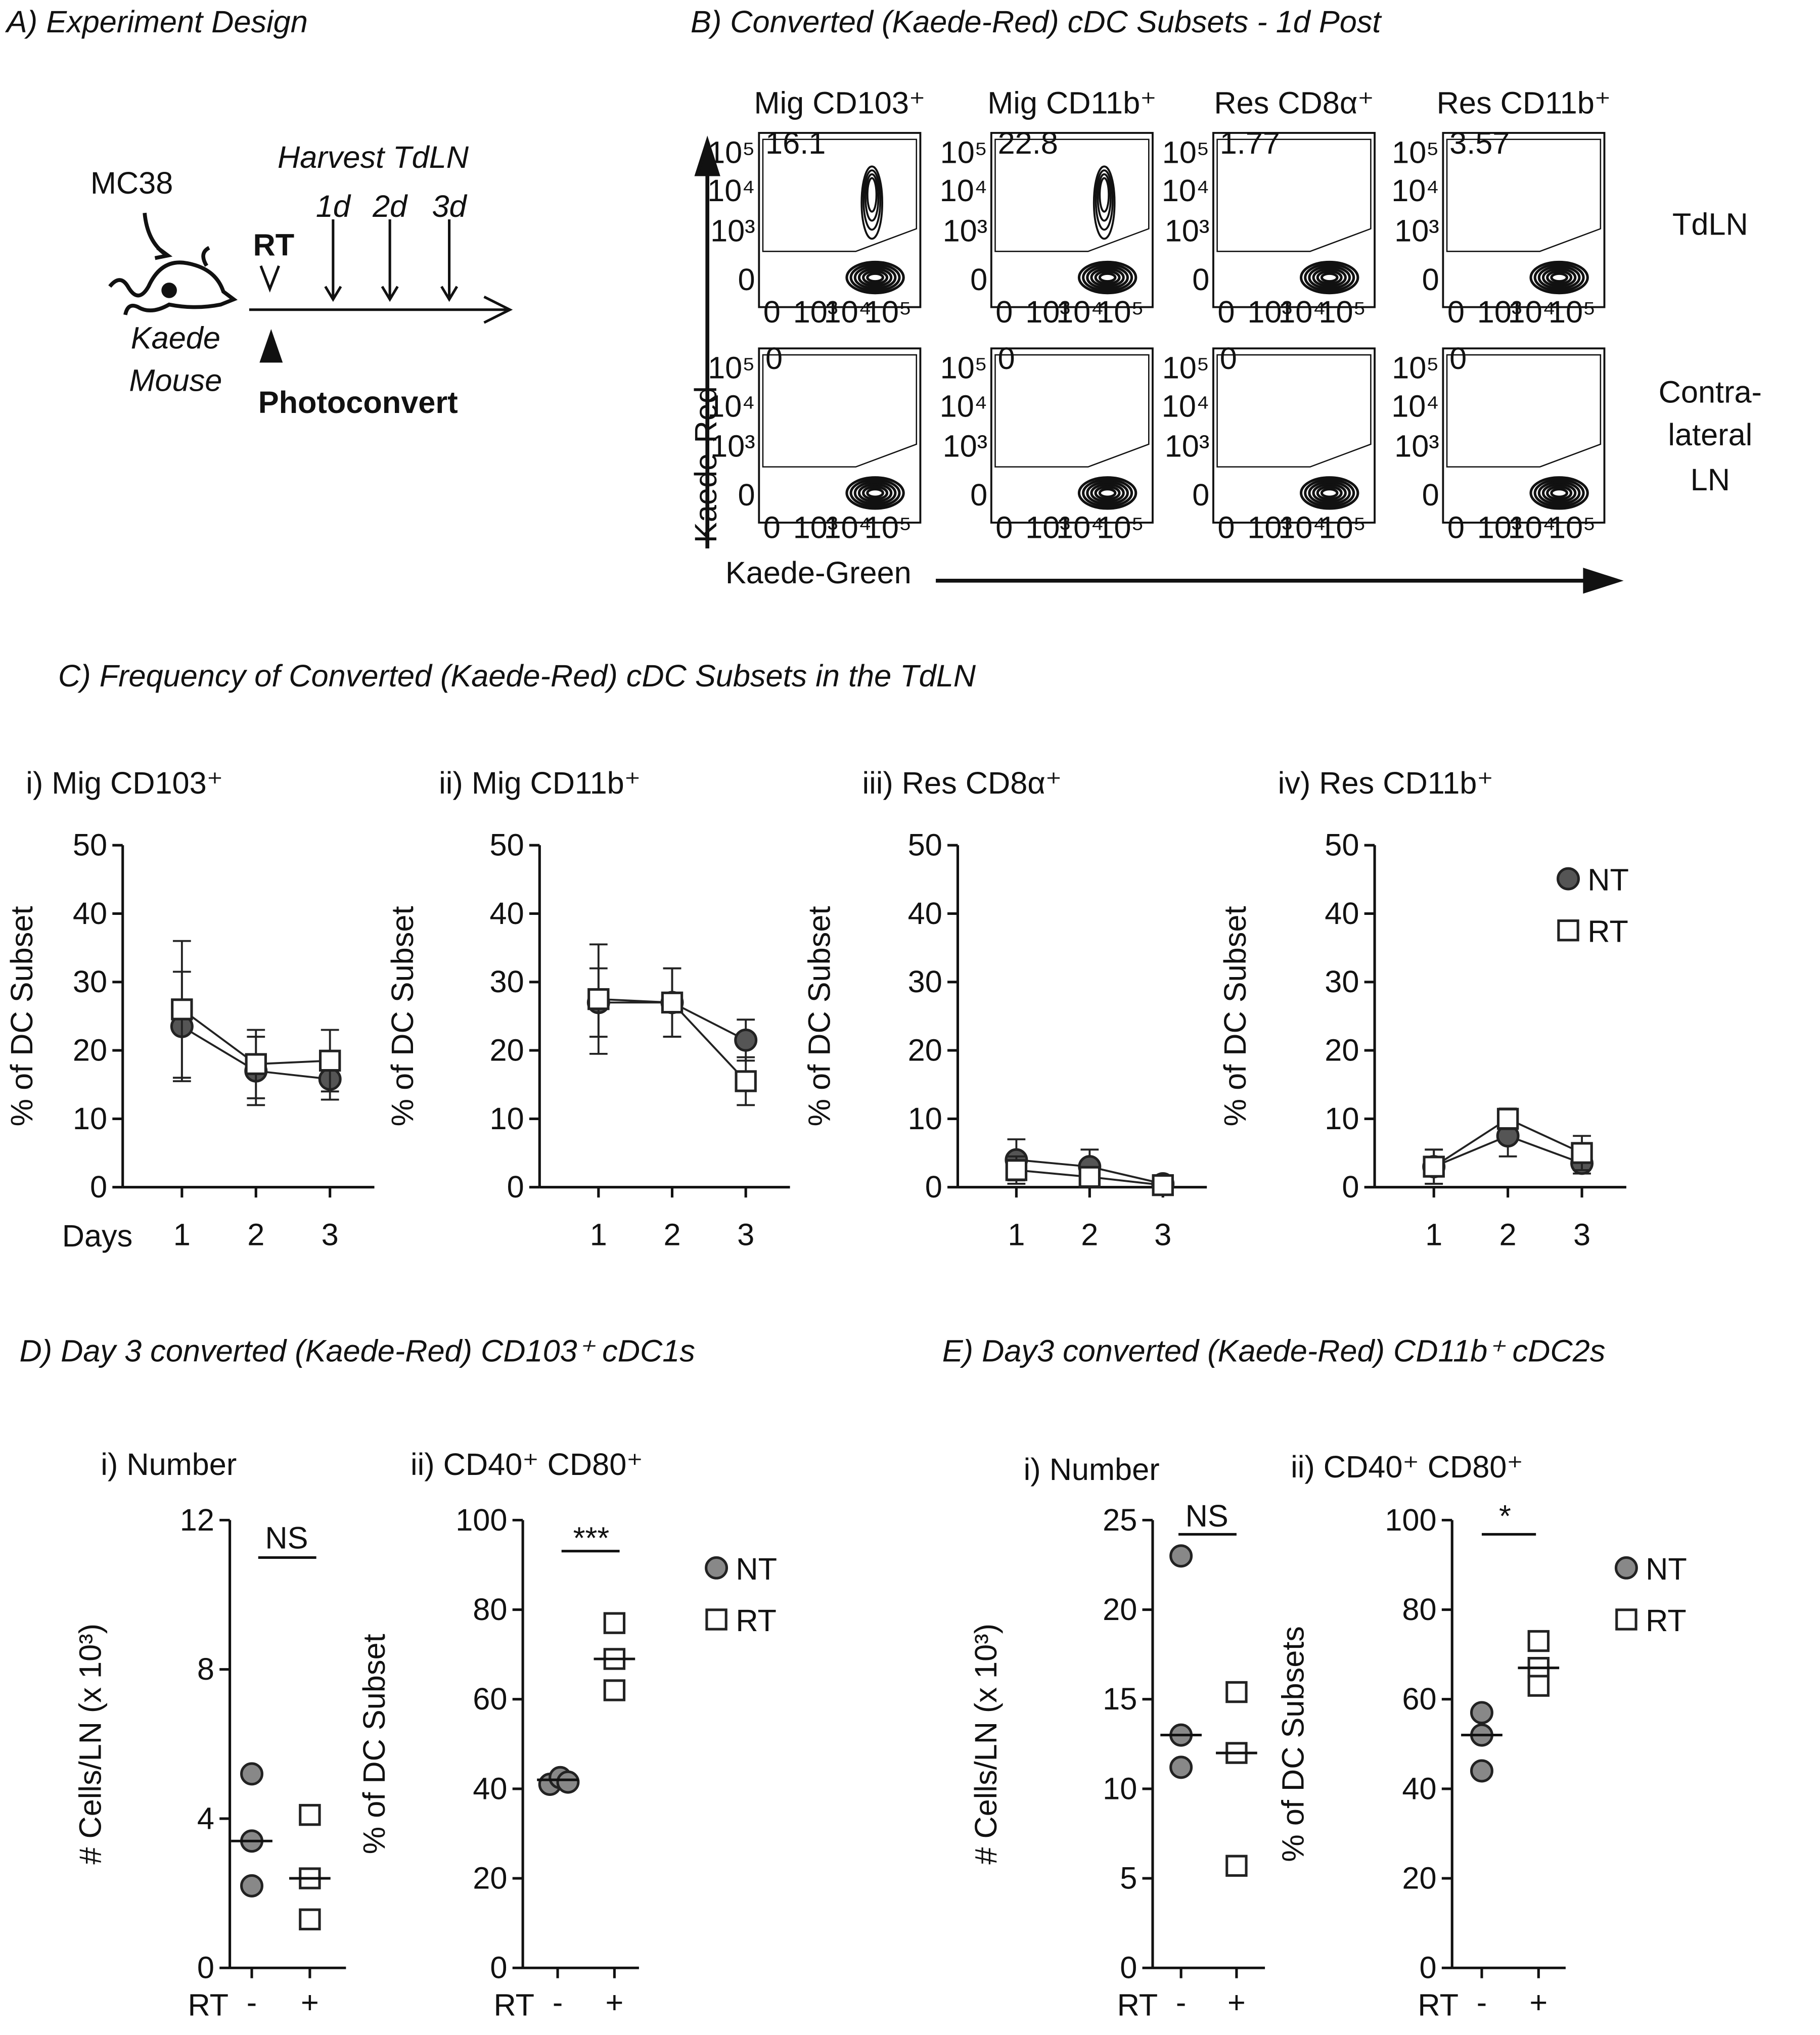  Describe the element at coordinates (310, 2002) in the screenshot. I see `x-tick-label: +` at that location.